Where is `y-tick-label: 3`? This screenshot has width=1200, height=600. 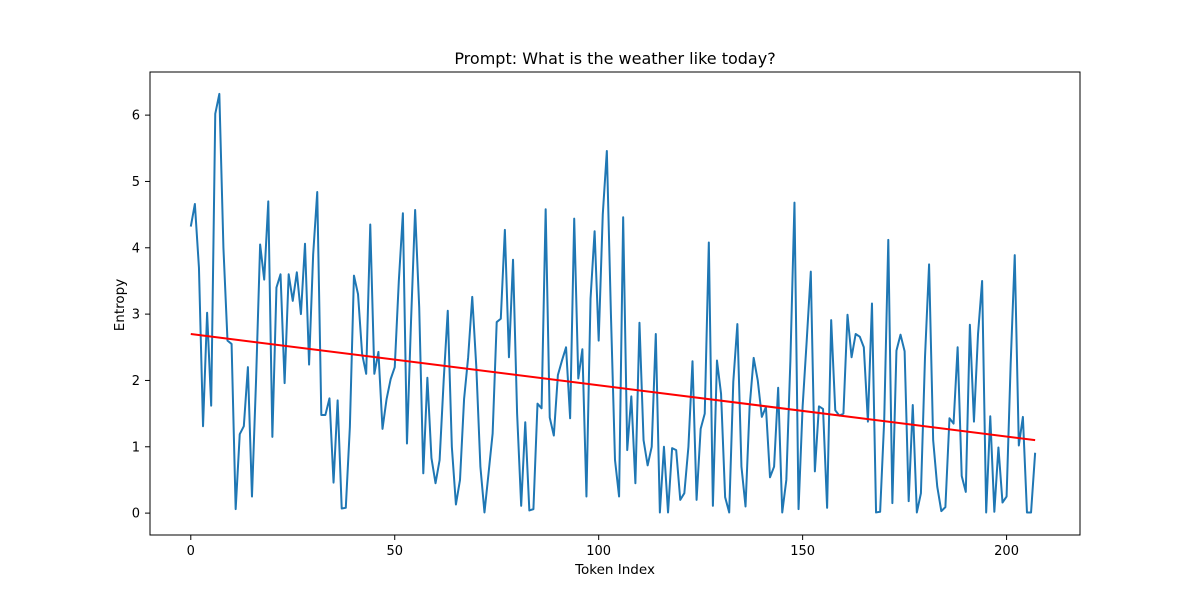 y-tick-label: 3 is located at coordinates (136, 315).